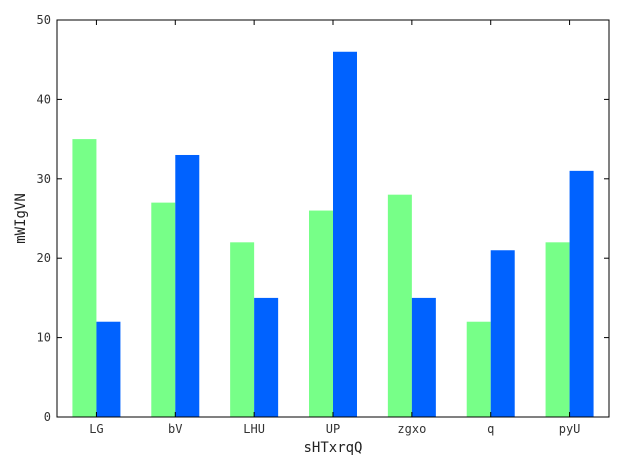 This screenshot has width=624, height=468. Describe the element at coordinates (187, 286) in the screenshot. I see `bar-series2-bV` at that location.